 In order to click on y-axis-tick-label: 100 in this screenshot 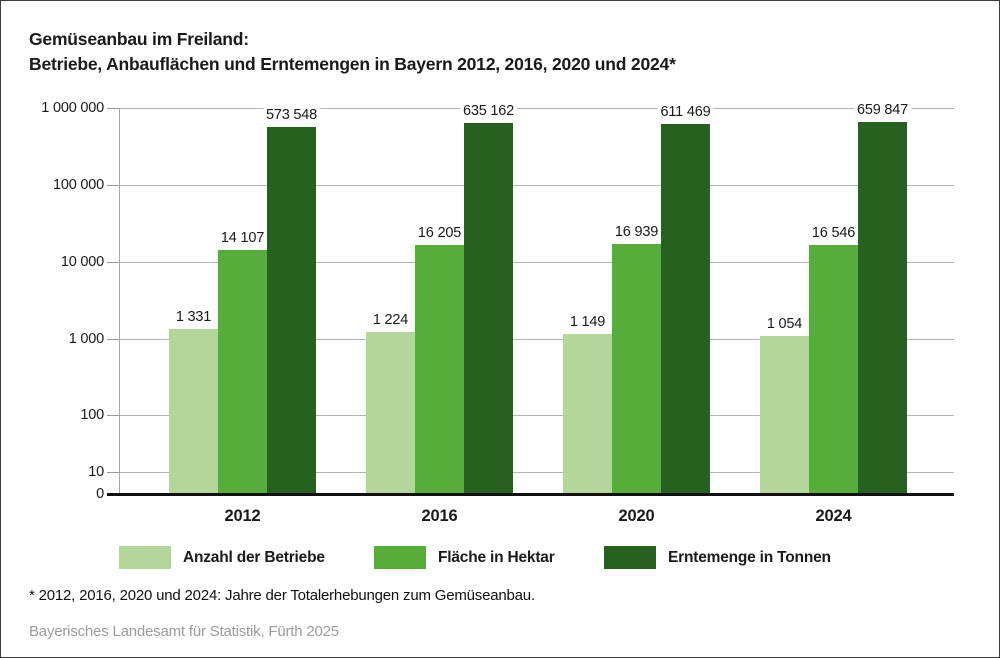, I will do `click(92, 415)`.